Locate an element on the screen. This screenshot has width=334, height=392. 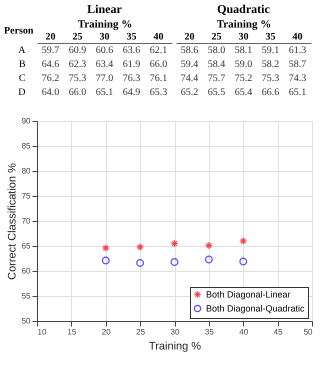
data-label: 59.7 is located at coordinates (51, 50).